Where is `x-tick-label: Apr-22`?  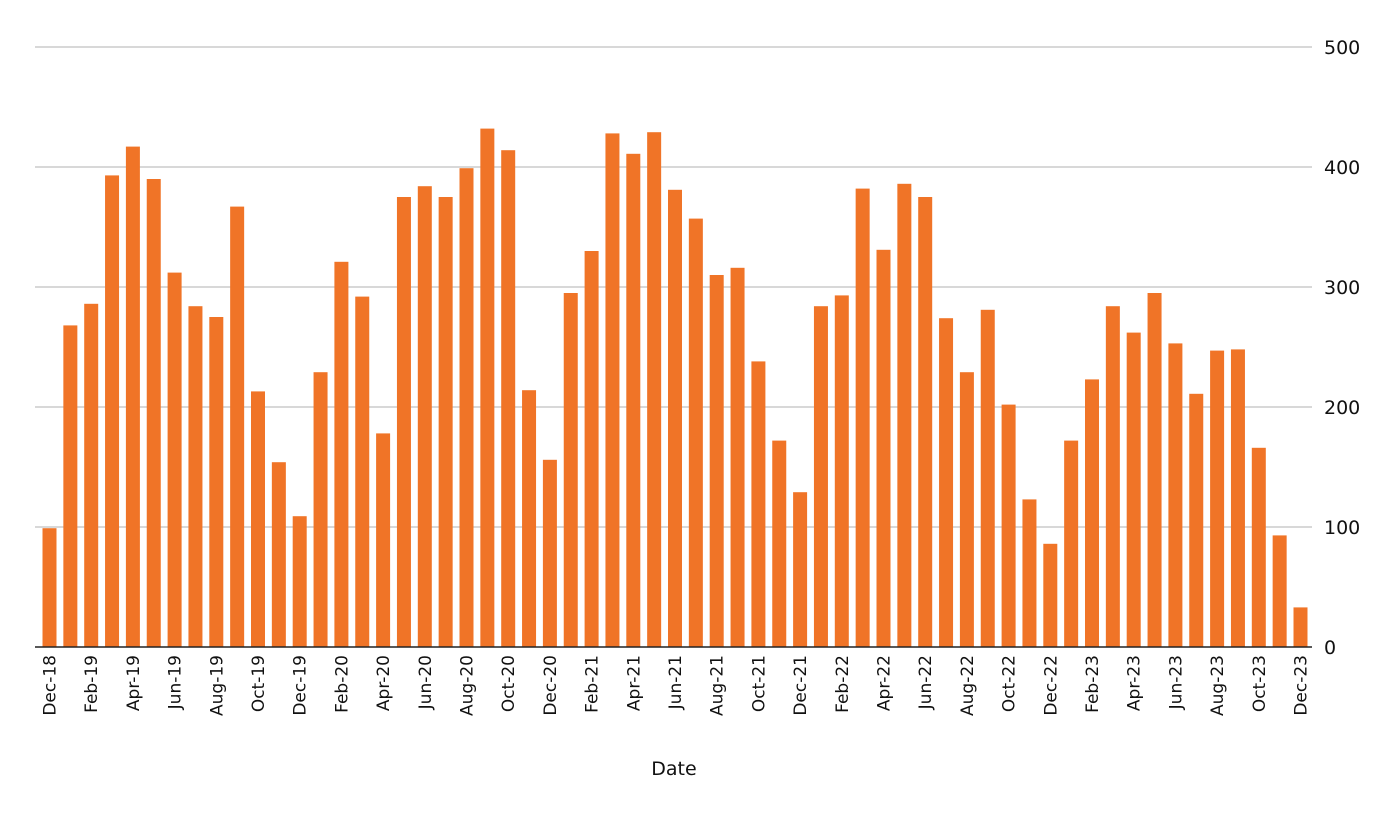 x-tick-label: Apr-22 is located at coordinates (885, 683).